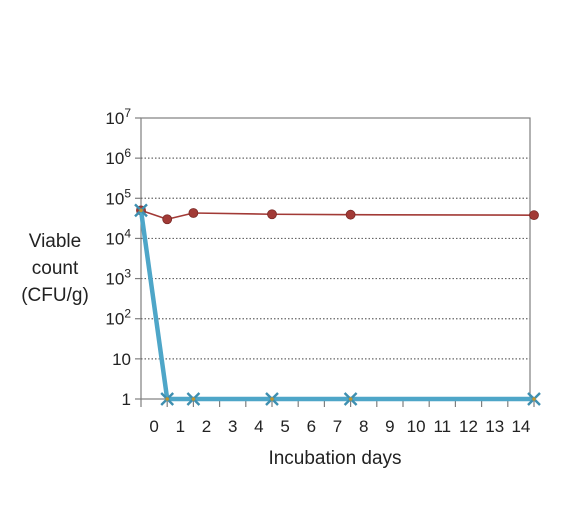 The width and height of the screenshot is (563, 518). Describe the element at coordinates (126, 399) in the screenshot. I see `y-tick-label: 1` at that location.